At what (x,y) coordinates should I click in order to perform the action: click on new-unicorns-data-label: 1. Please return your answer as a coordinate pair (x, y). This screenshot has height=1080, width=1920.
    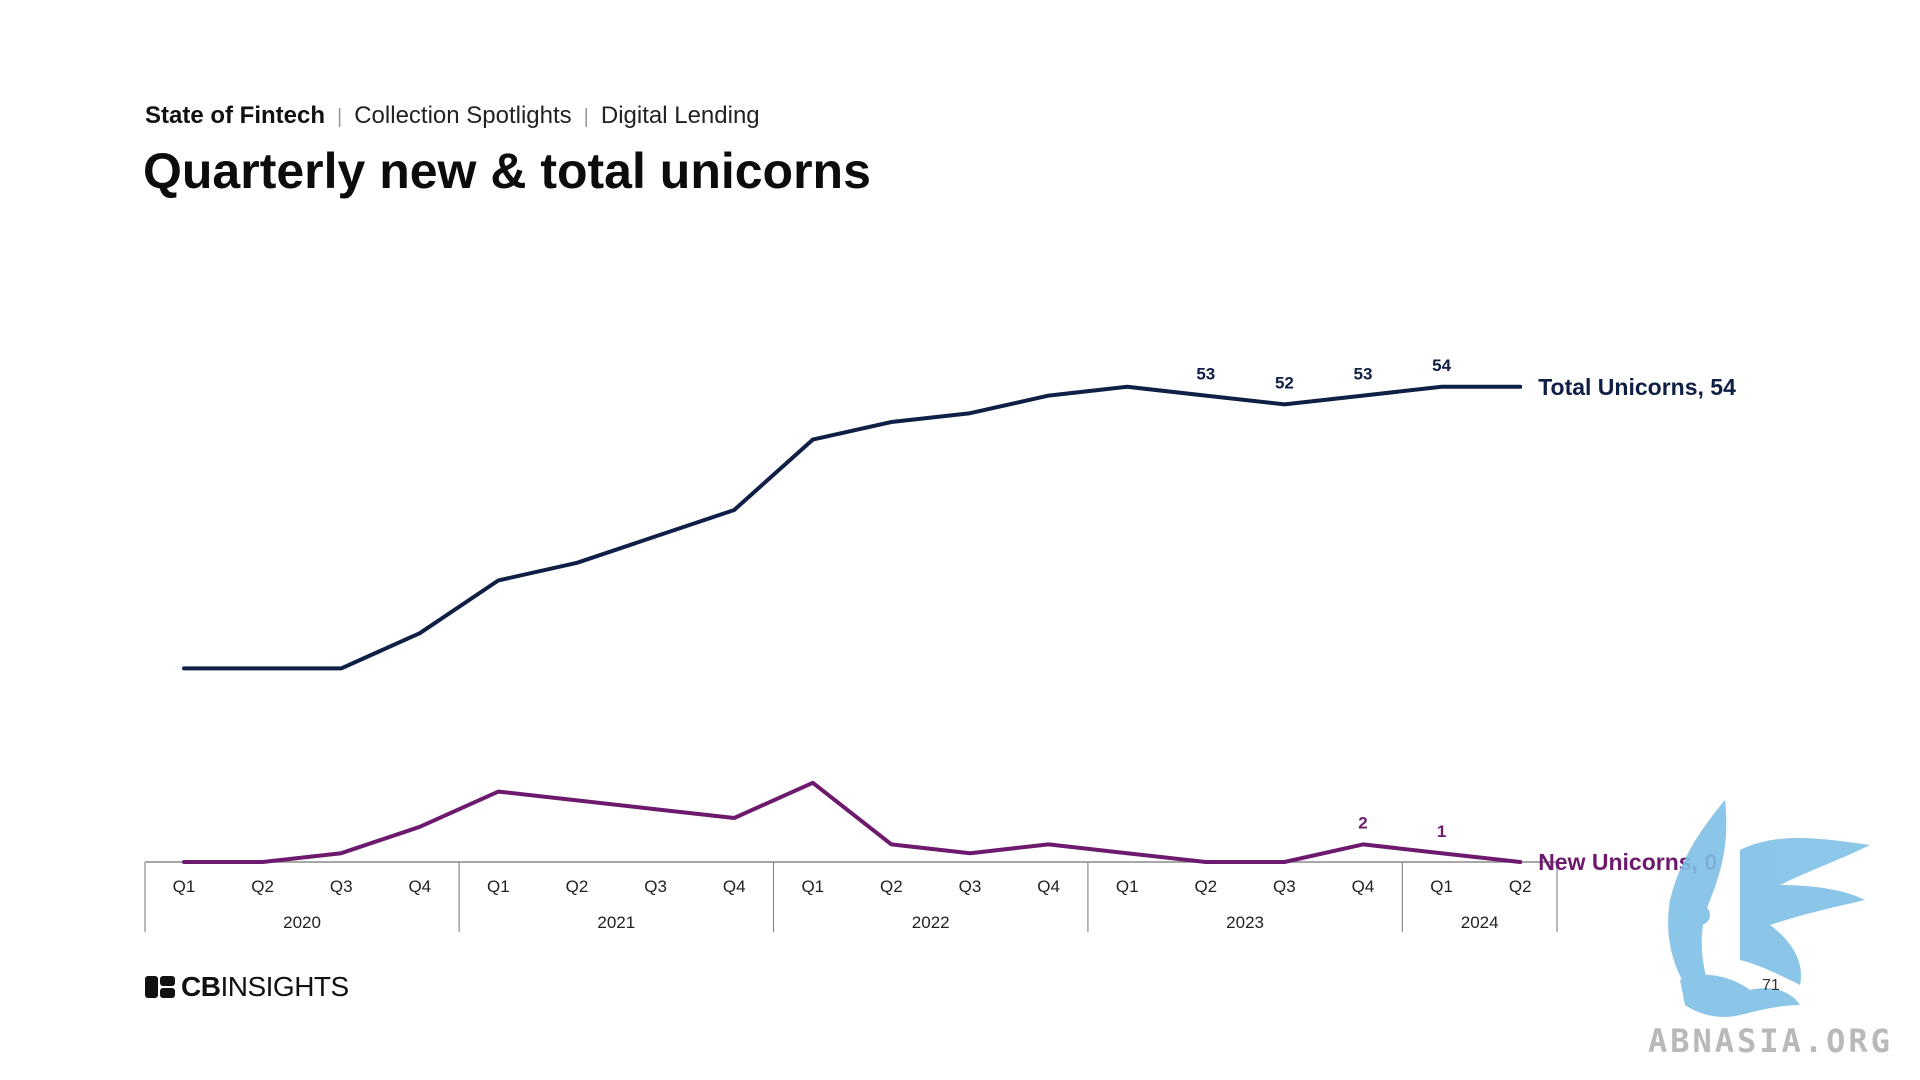
    Looking at the image, I should click on (1441, 831).